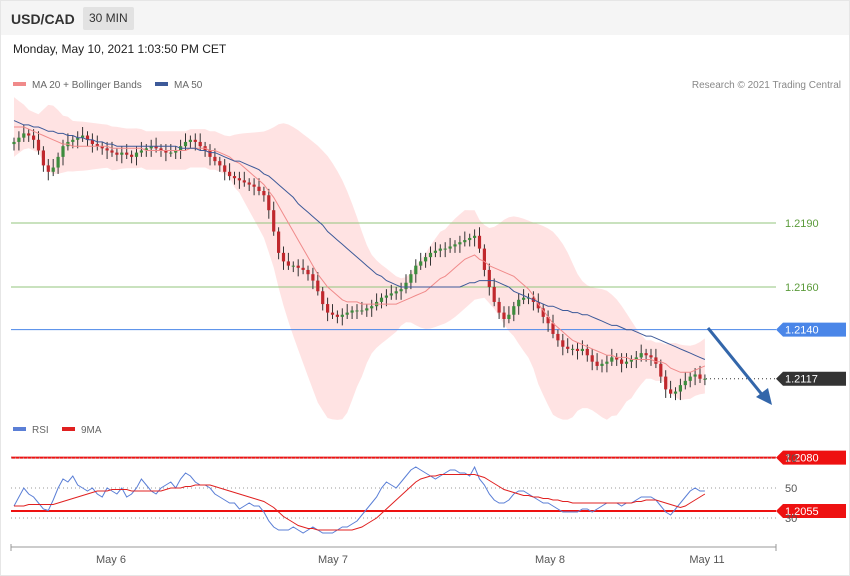  I want to click on x-tick-label: May 11, so click(706, 560).